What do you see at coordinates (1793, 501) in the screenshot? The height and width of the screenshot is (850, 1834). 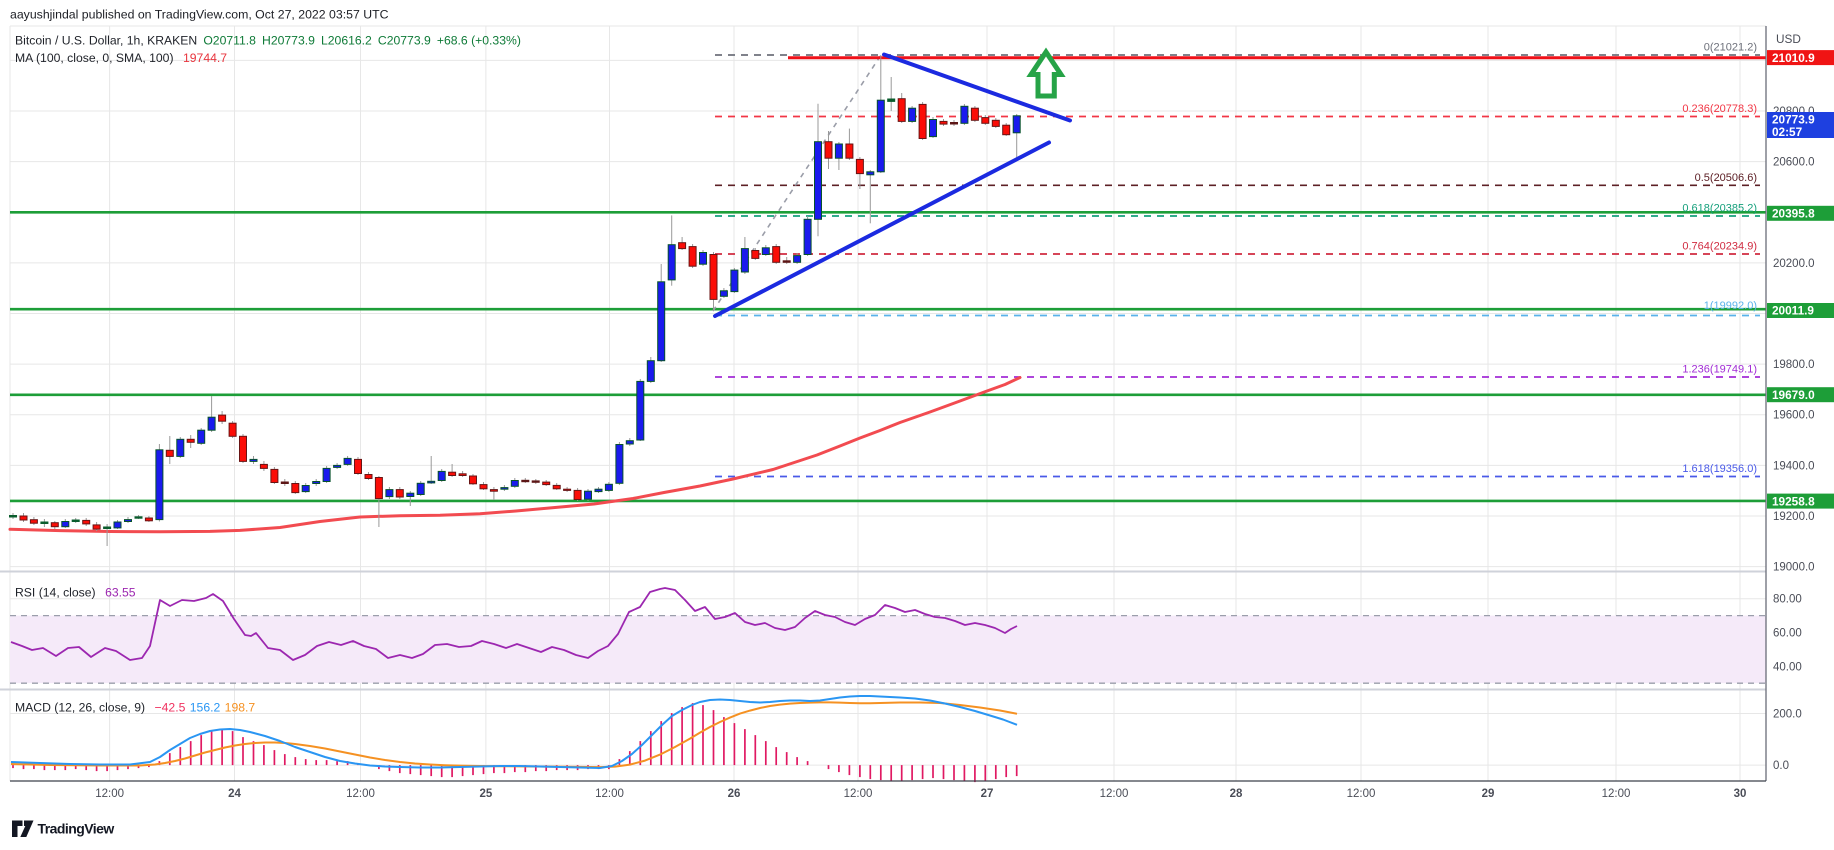 I see `svg-text: 19258.8` at bounding box center [1793, 501].